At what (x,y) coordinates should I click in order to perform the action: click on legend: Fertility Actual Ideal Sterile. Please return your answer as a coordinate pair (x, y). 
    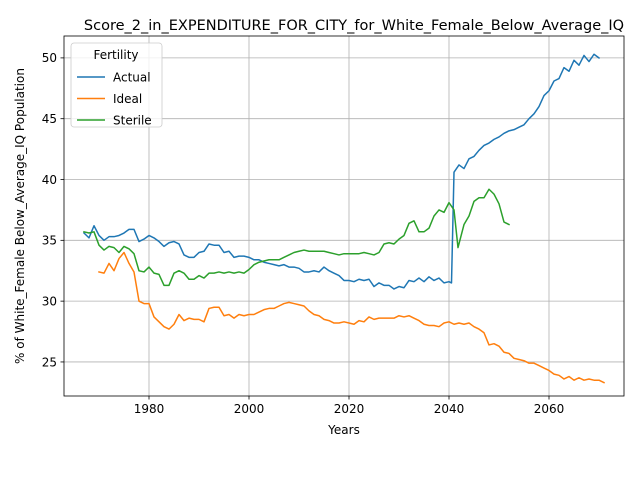
    Looking at the image, I should click on (116, 85).